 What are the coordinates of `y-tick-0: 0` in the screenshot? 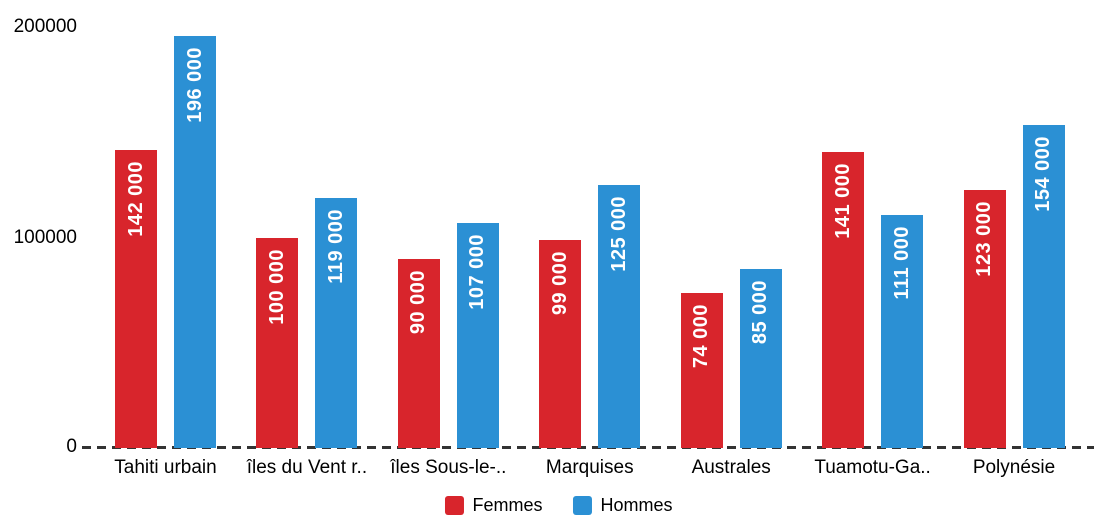 It's located at (71, 446).